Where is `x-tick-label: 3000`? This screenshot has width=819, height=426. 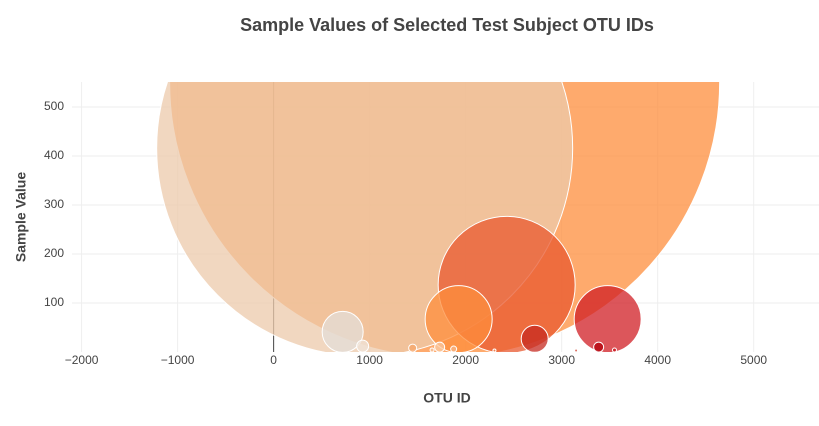 x-tick-label: 3000 is located at coordinates (561, 360).